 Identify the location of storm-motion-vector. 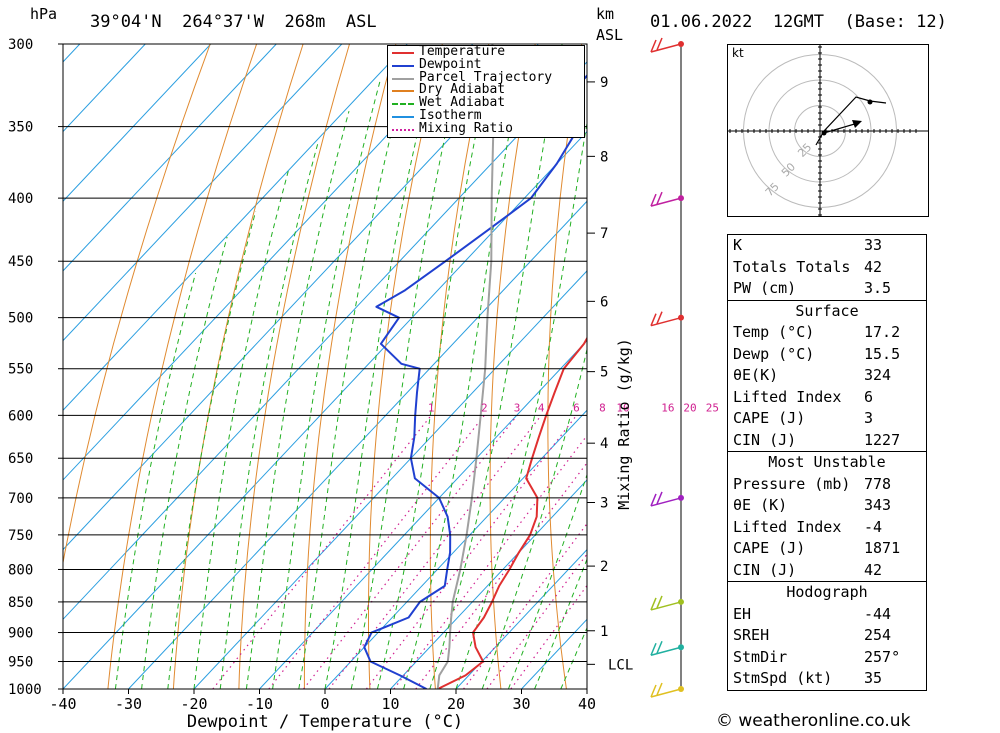
(841, 128).